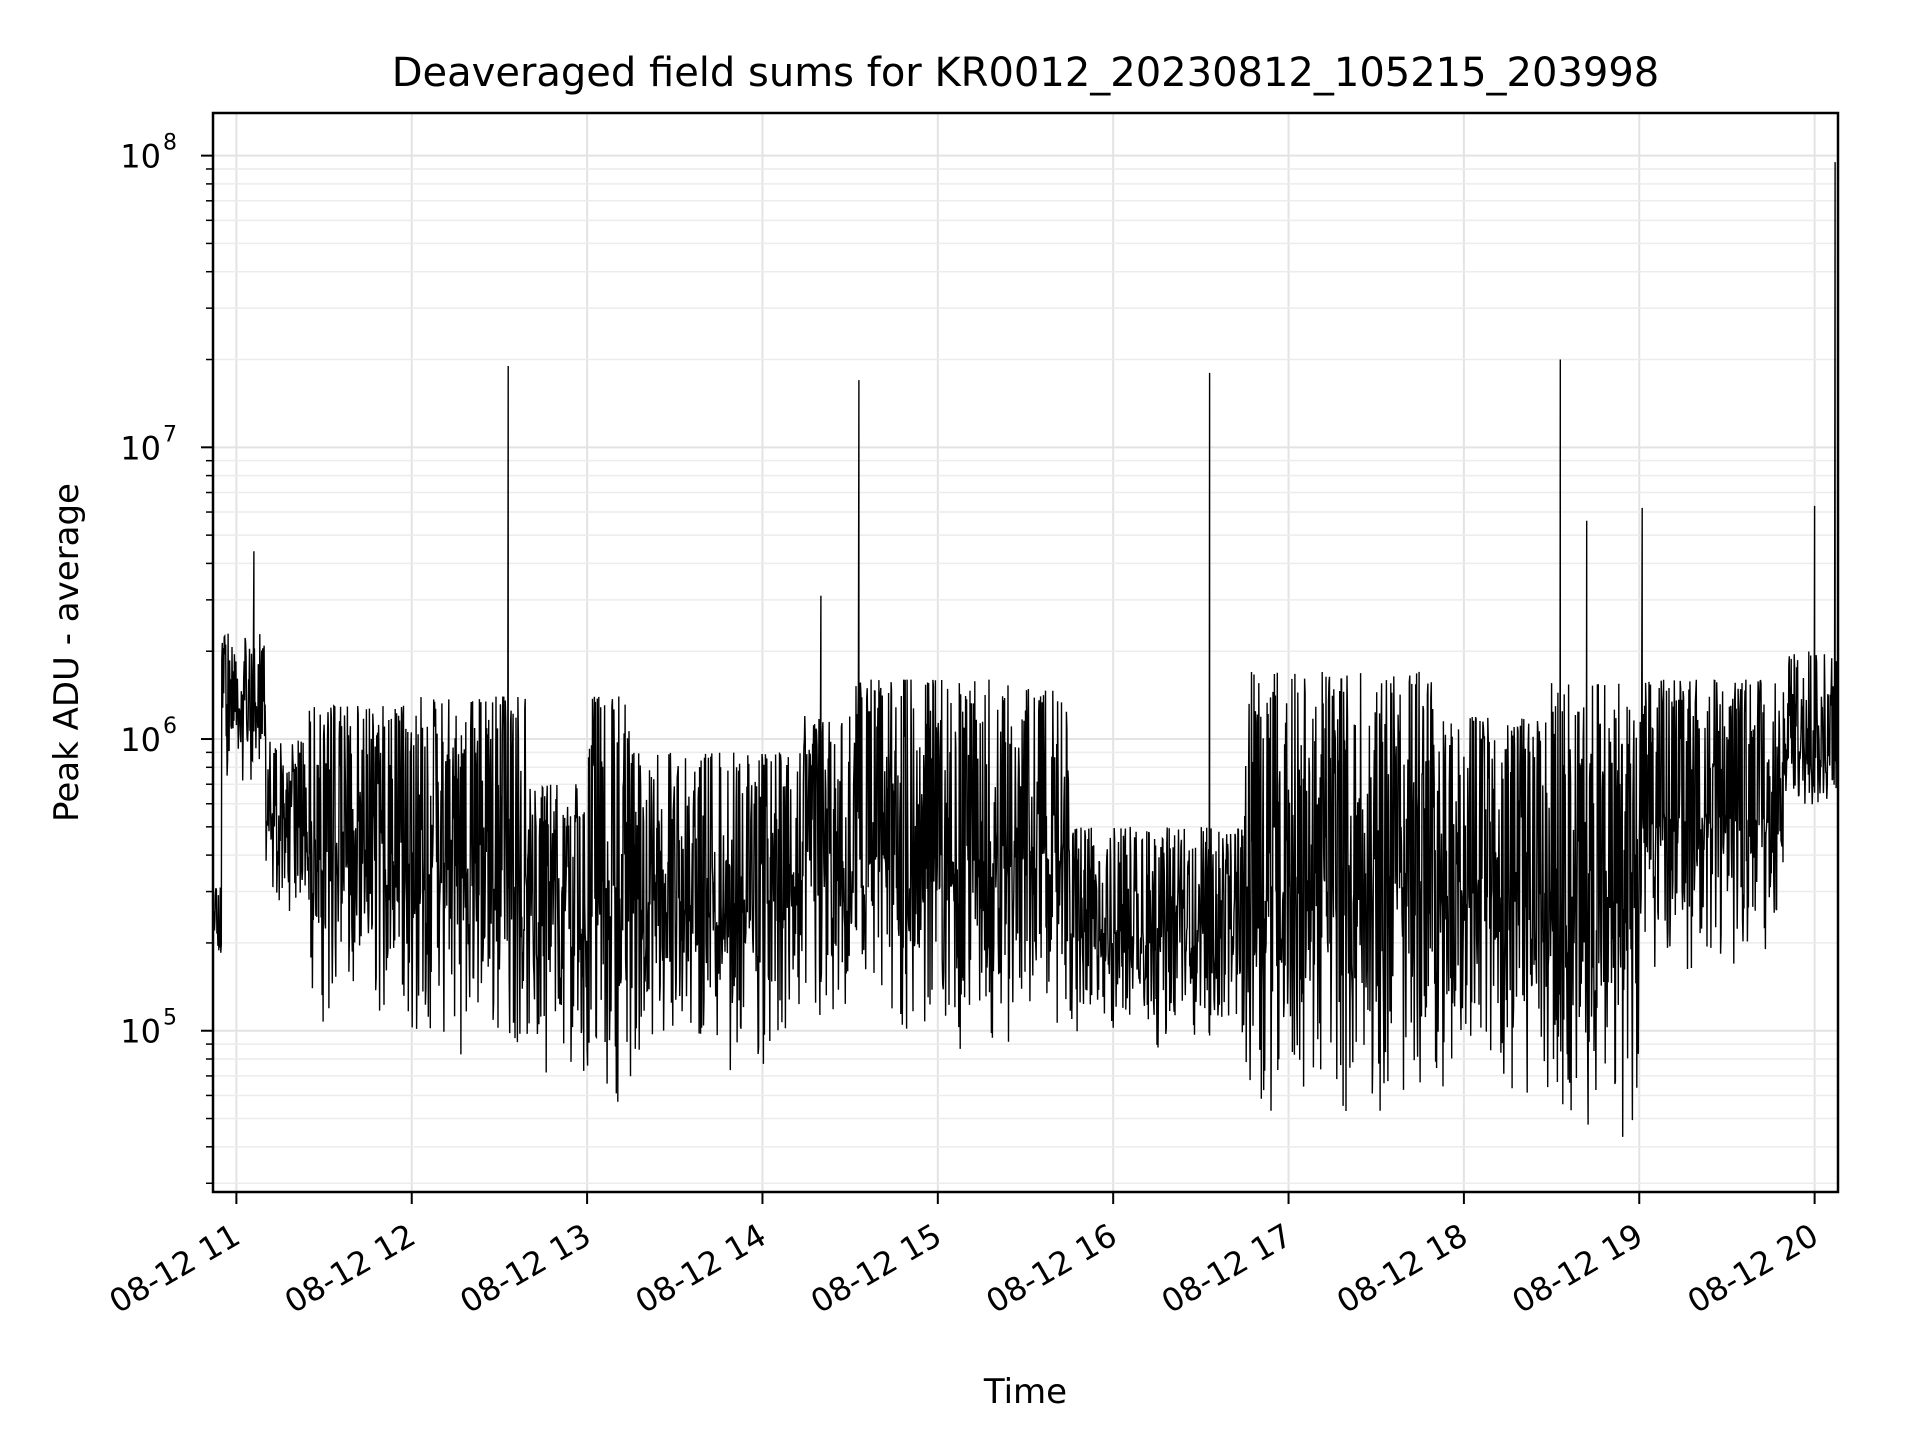  I want to click on y-tick-label: 10⁷, so click(148, 444).